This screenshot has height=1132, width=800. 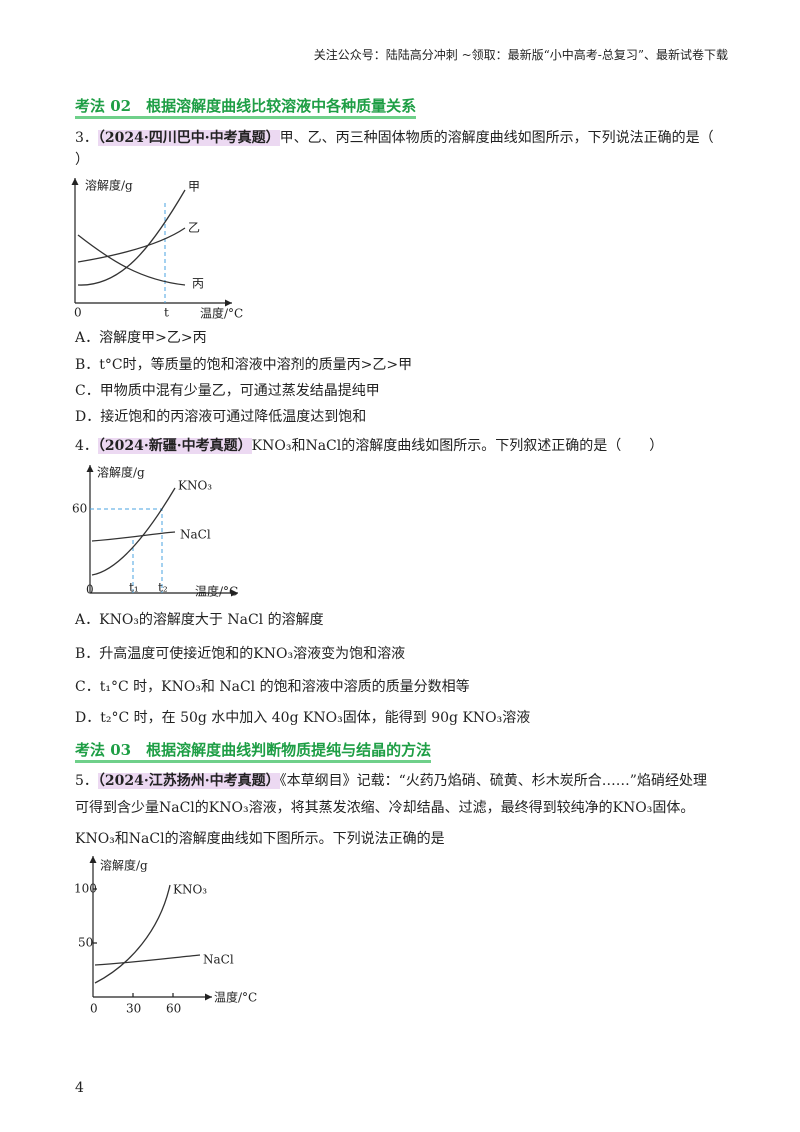 I want to click on q-number: 5．, so click(x=86, y=781).